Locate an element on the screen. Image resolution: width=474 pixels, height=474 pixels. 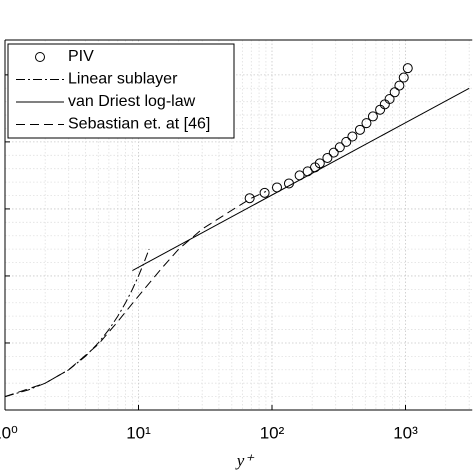
x-tick-label: 10³ is located at coordinates (405, 432).